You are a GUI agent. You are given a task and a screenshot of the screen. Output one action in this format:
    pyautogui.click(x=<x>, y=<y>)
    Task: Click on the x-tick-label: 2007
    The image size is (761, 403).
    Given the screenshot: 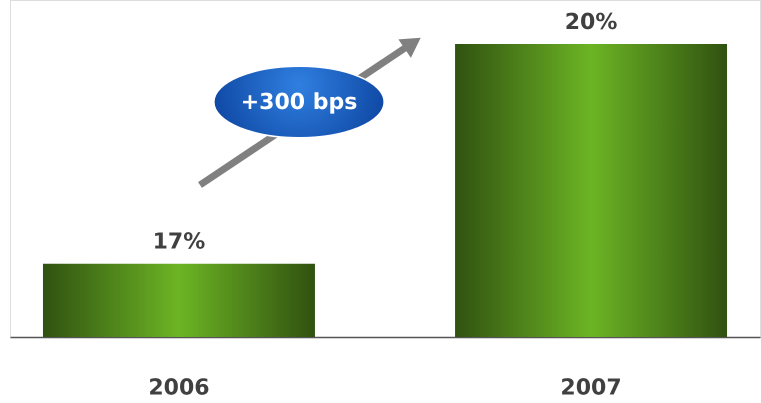 What is the action you would take?
    pyautogui.click(x=591, y=388)
    